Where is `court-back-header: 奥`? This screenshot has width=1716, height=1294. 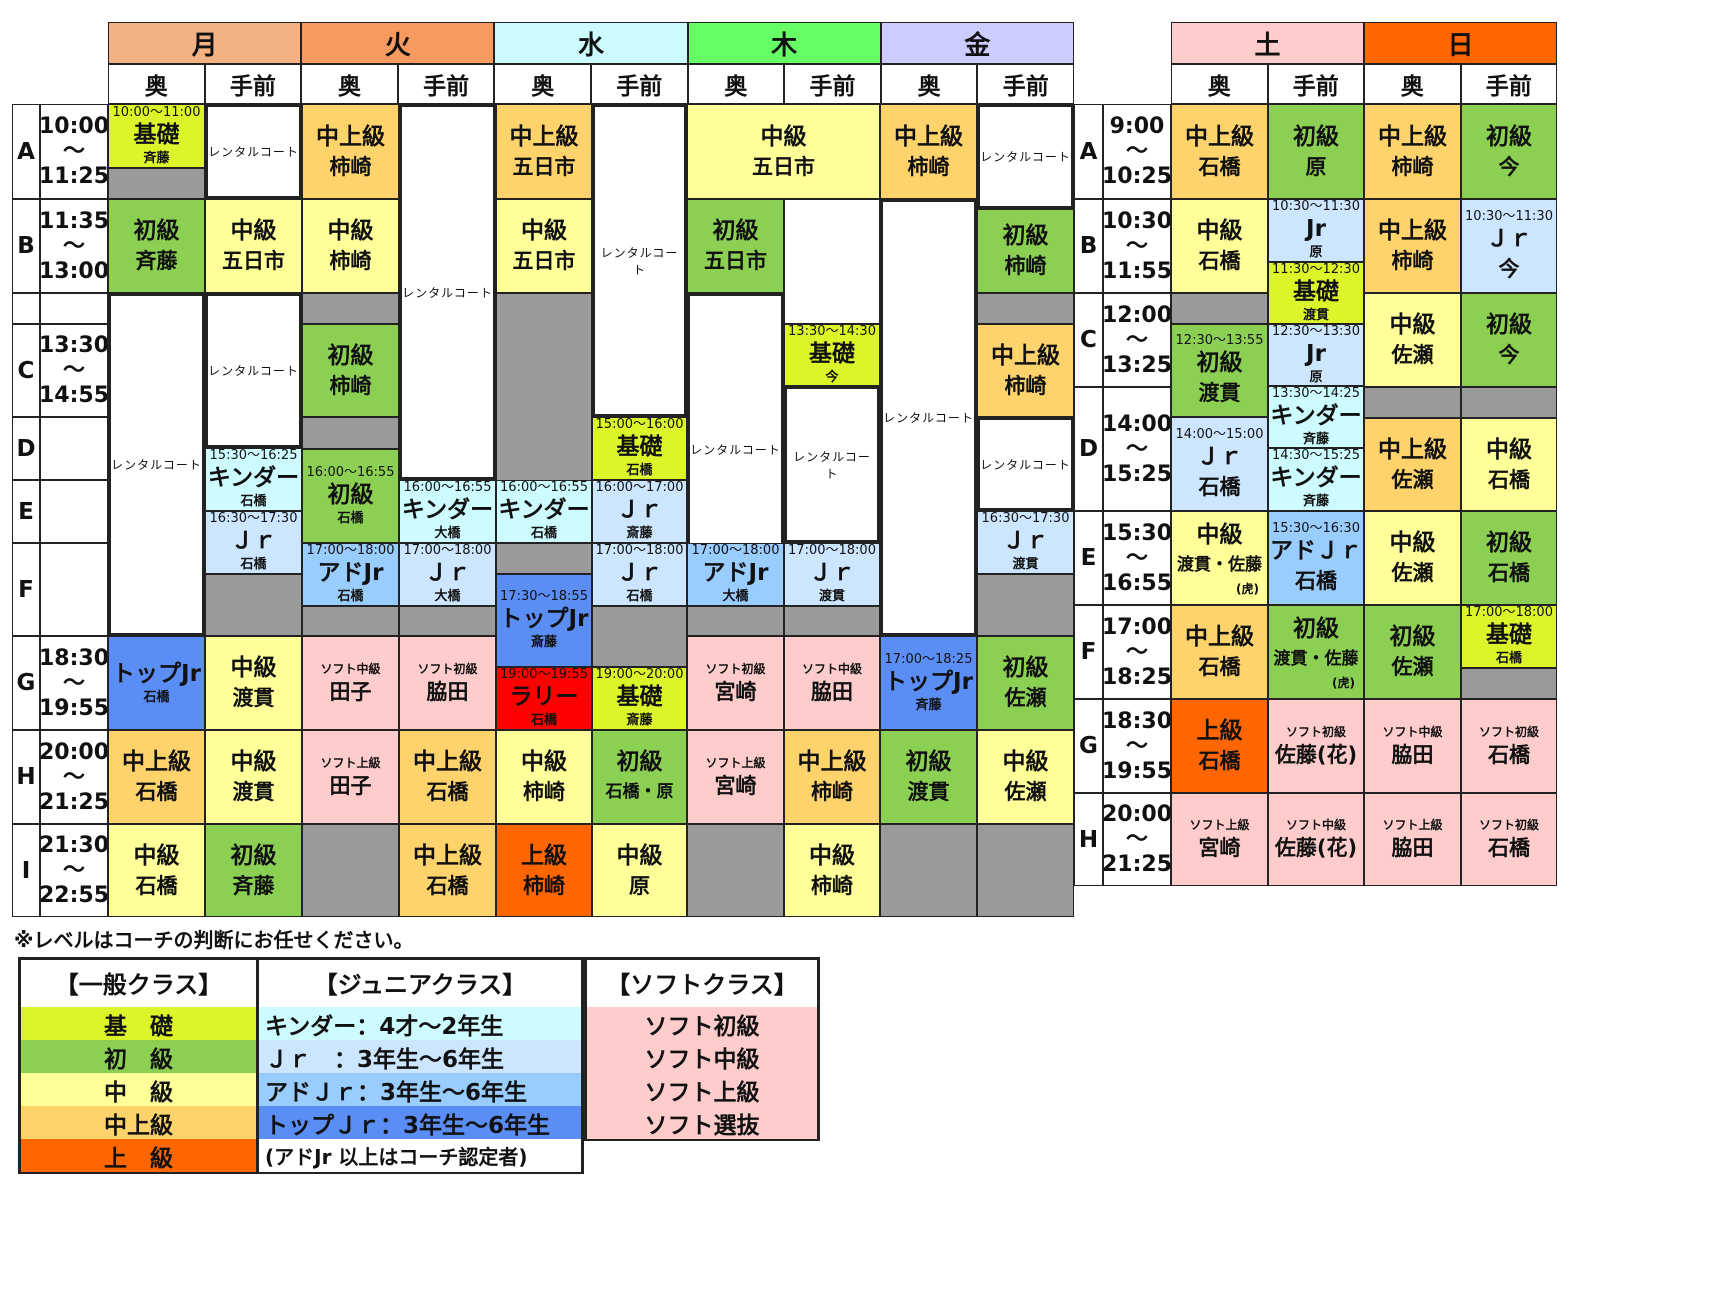
court-back-header: 奥 is located at coordinates (929, 84).